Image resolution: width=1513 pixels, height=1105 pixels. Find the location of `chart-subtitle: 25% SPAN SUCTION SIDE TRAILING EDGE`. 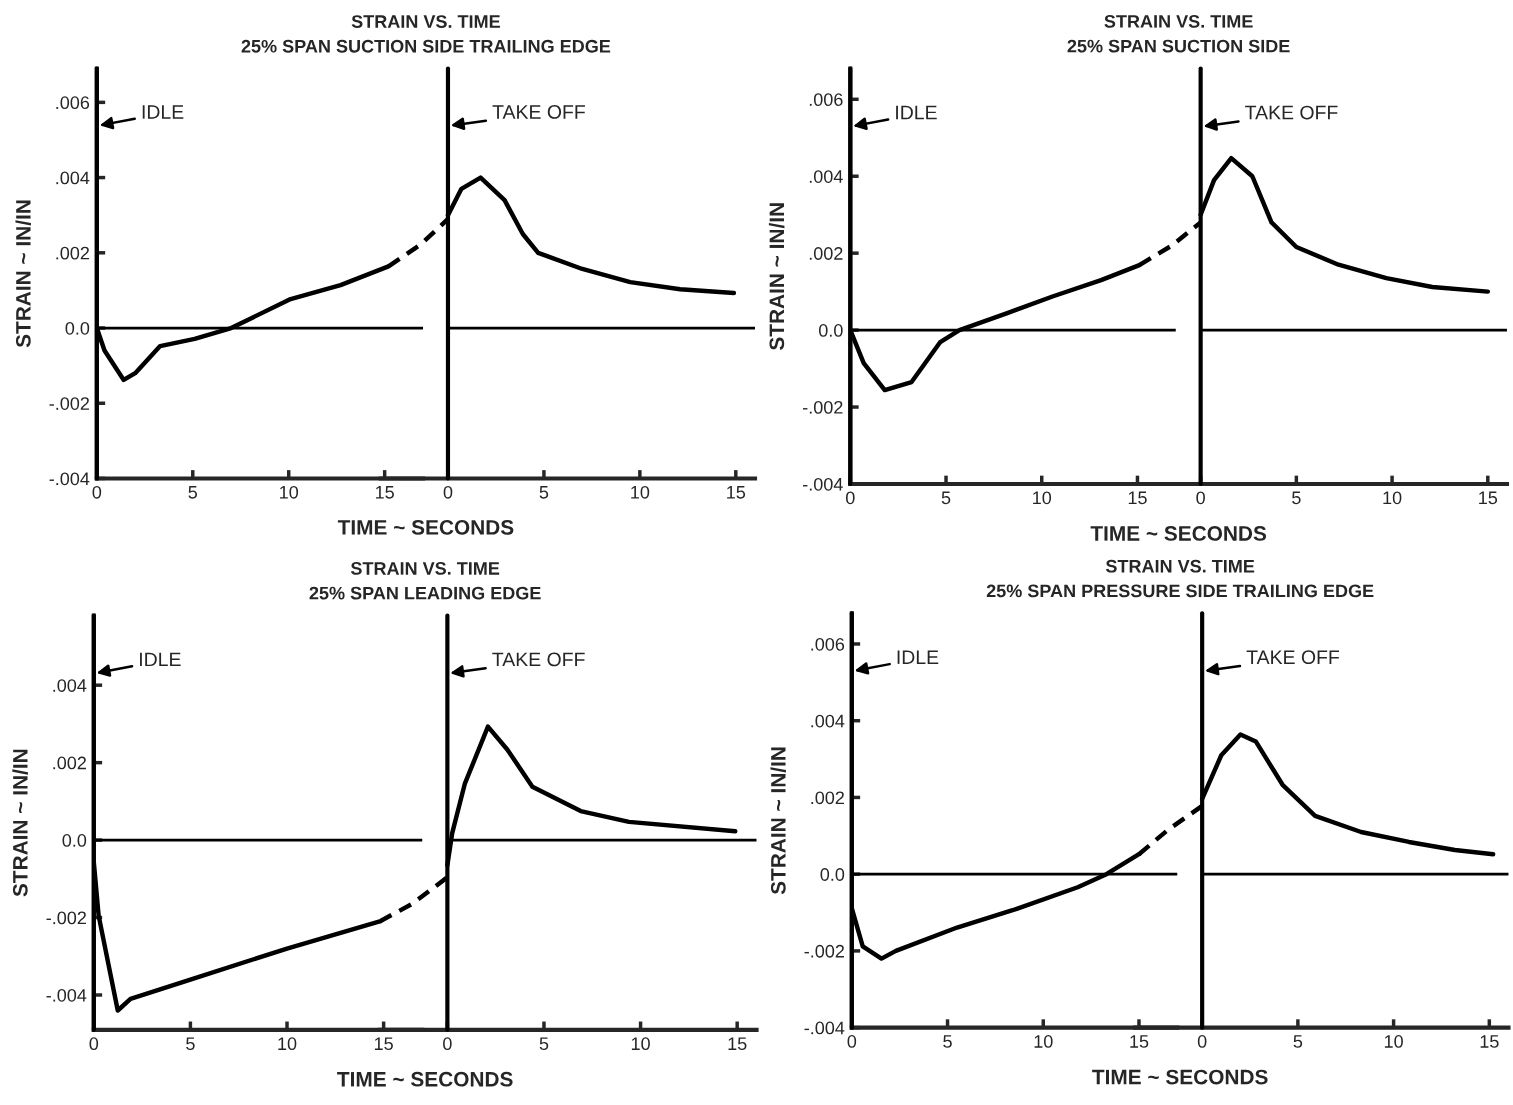

chart-subtitle: 25% SPAN SUCTION SIDE TRAILING EDGE is located at coordinates (426, 46).